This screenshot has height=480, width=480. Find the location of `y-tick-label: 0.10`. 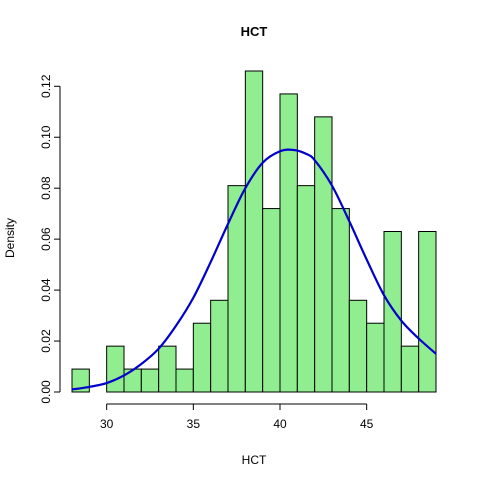

y-tick-label: 0.10 is located at coordinates (46, 137).